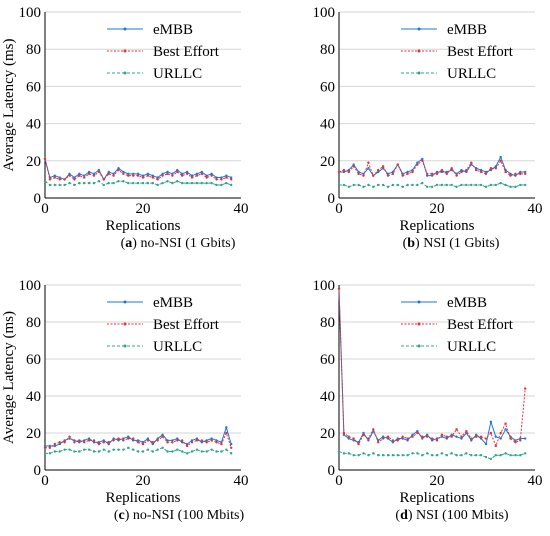 Image resolution: width=550 pixels, height=536 pixels. I want to click on series-embb, so click(138, 436).